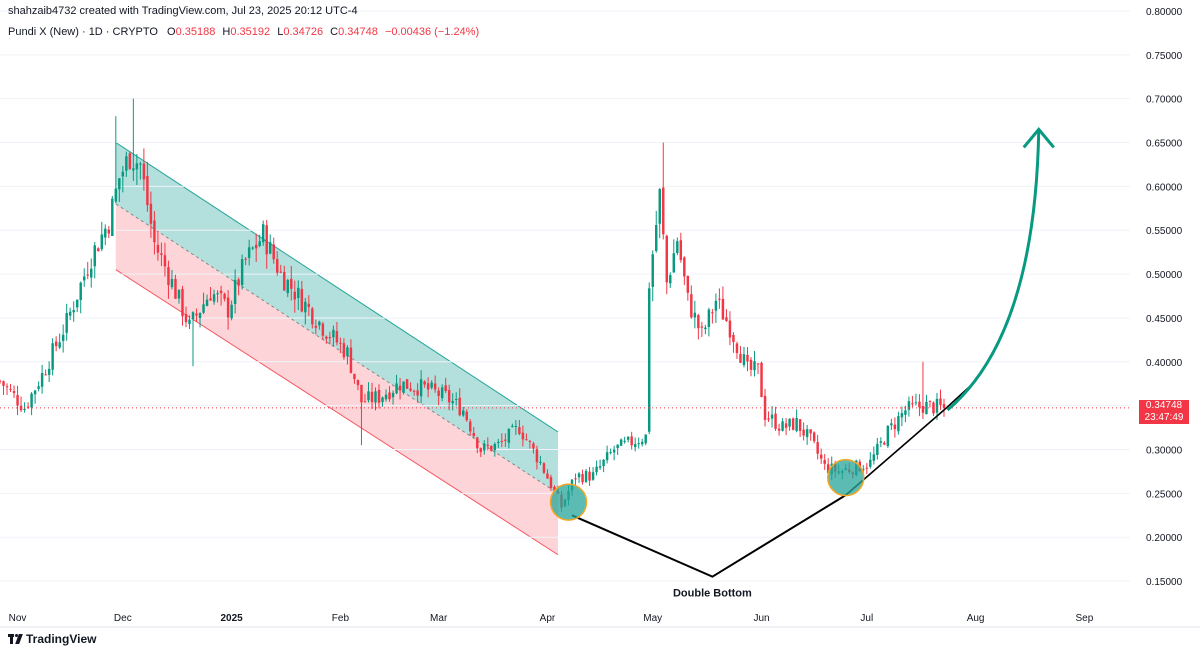 The image size is (1200, 654). Describe the element at coordinates (600, 620) in the screenshot. I see `time-axis: Nov Dec 2025 Feb Mar Apr May Jun Jul Aug Sep` at that location.